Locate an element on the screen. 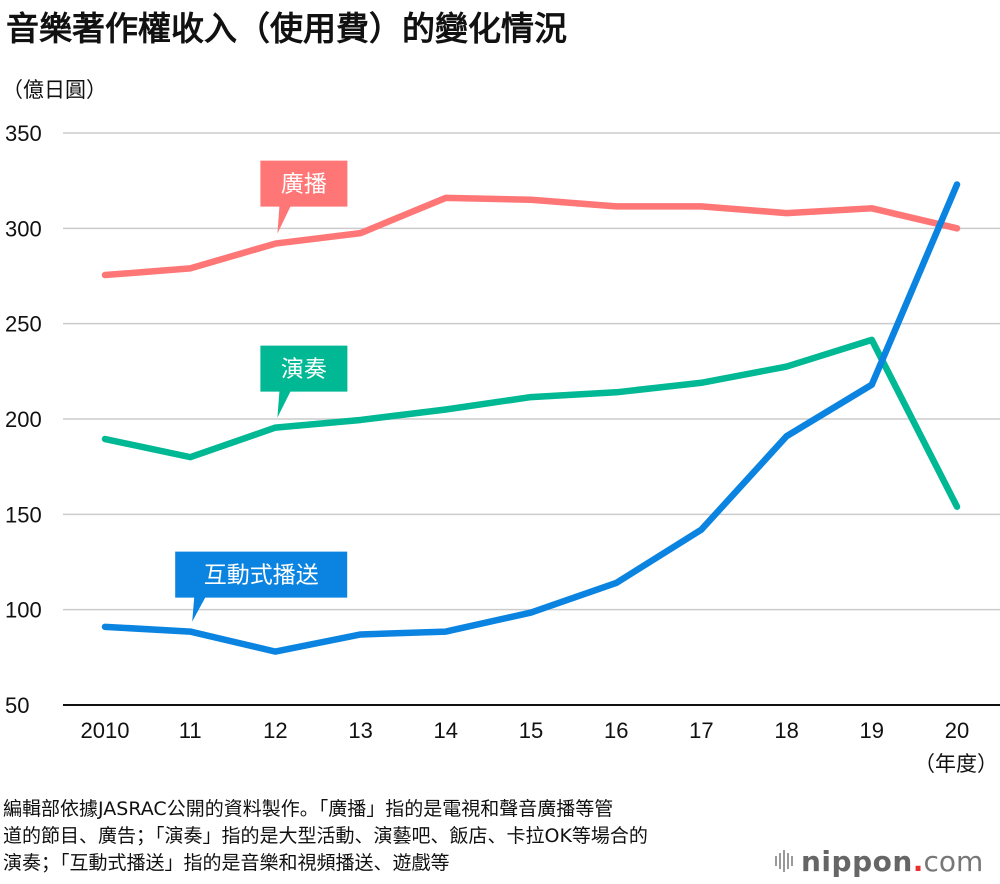  y-tick-label: 200 is located at coordinates (23, 419).